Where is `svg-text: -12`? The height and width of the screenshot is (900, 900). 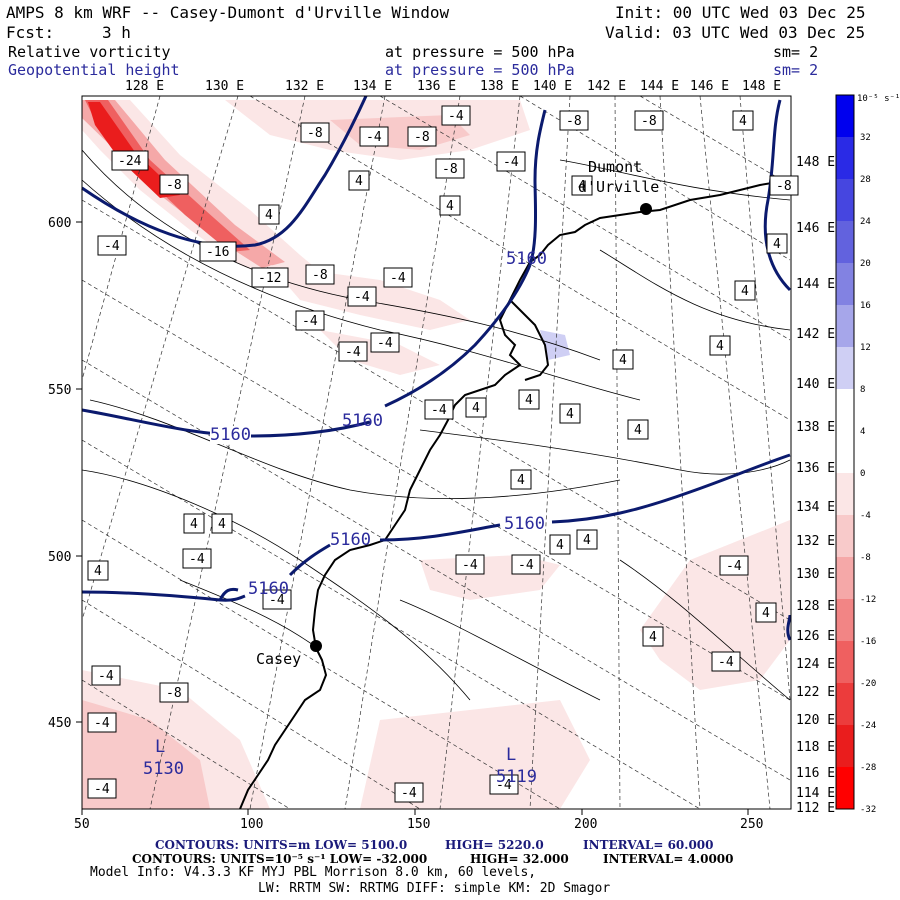
svg-text: -12 is located at coordinates (269, 278).